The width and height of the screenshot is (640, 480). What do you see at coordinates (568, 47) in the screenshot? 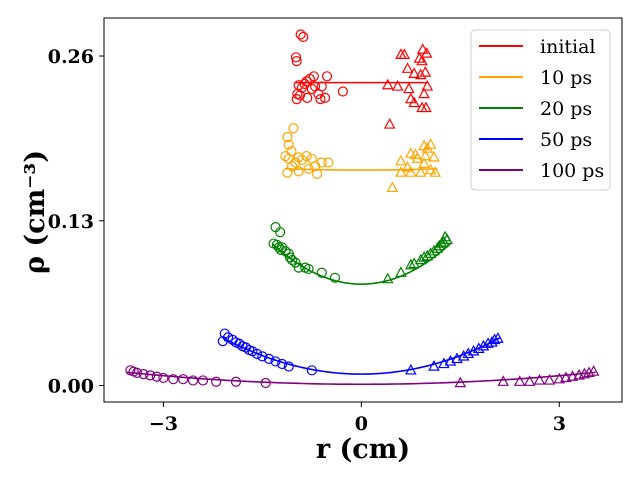
I see `legend-label-initial: initial` at bounding box center [568, 47].